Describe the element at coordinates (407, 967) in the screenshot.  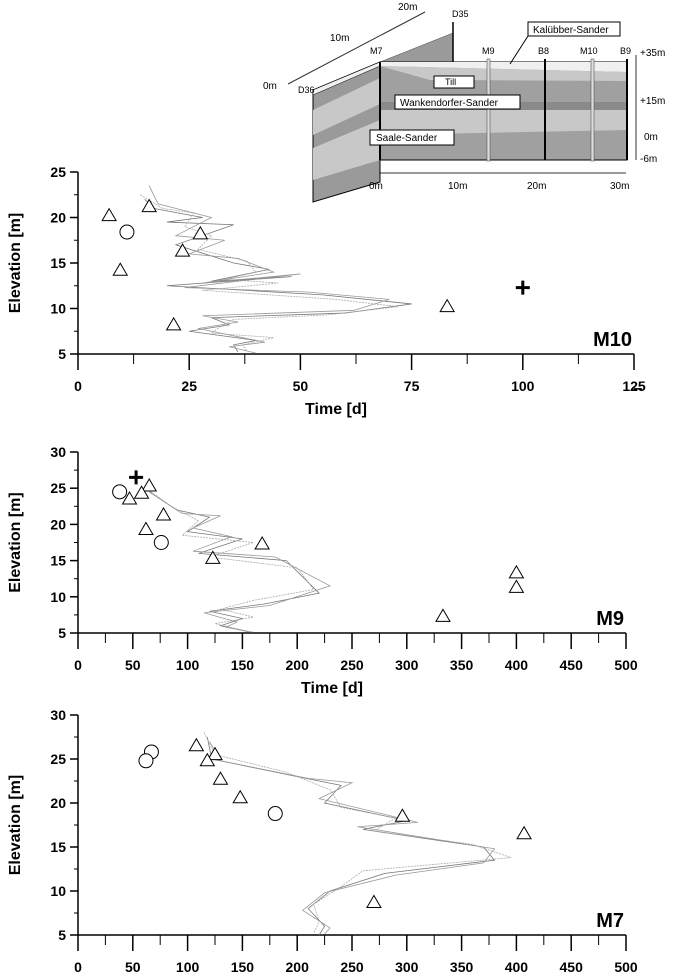
I see `x-tick-label: 300` at that location.